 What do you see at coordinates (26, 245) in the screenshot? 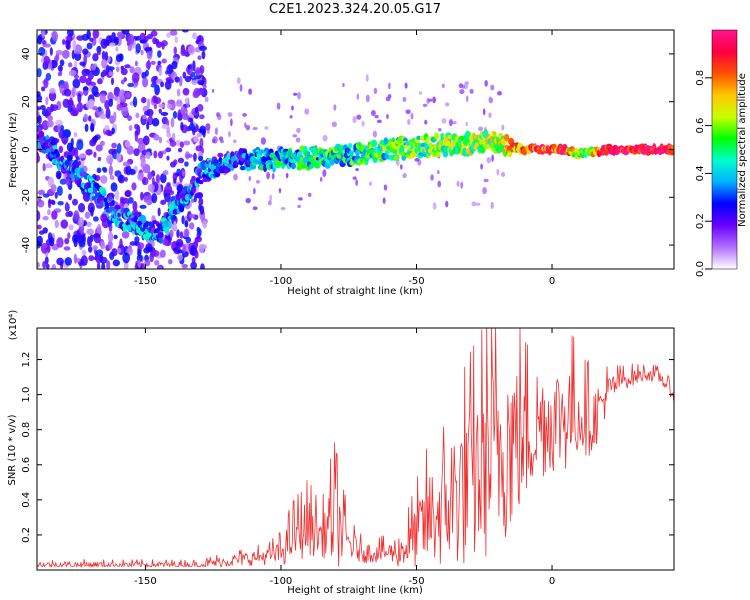
I see `y-tick-label: -40` at bounding box center [26, 245].